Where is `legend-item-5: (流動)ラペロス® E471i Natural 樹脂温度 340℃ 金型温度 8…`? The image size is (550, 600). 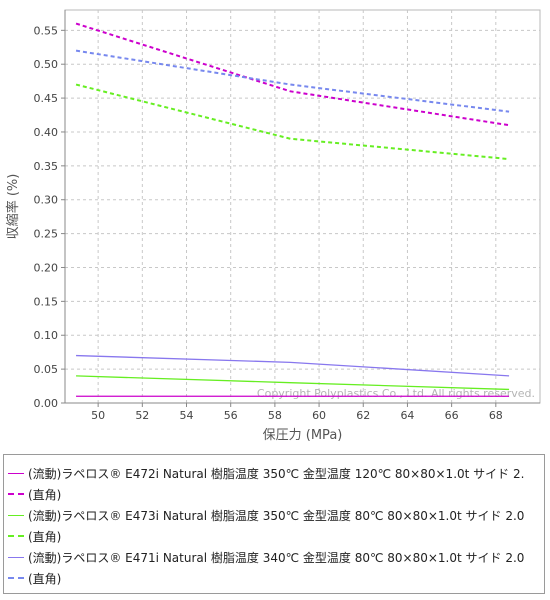
legend-item-5: (流動)ラペロス® E471i Natural 樹脂温度 340℃ 金型温度 8… is located at coordinates (266, 557).